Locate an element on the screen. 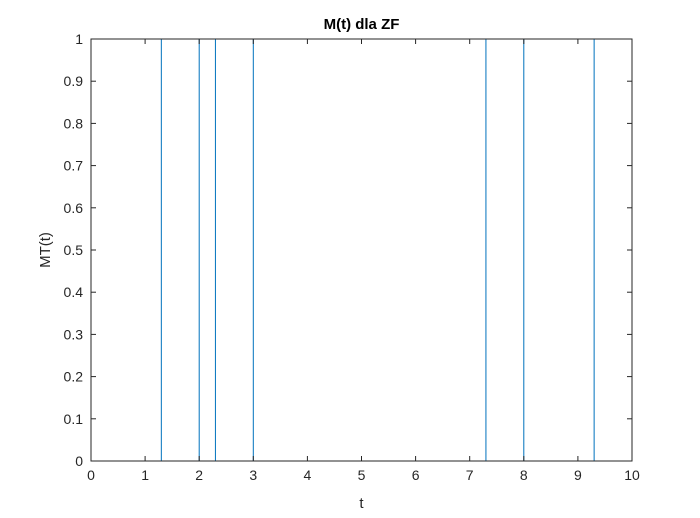  x-tick-label: 10 is located at coordinates (632, 475).